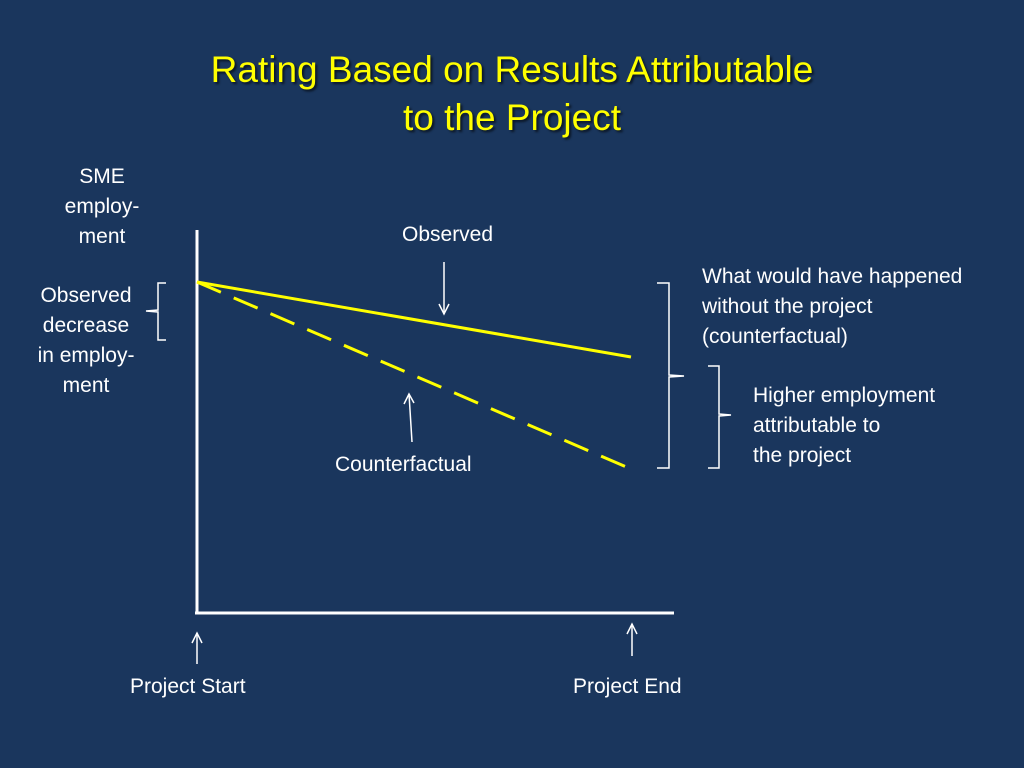 The width and height of the screenshot is (1024, 768). Describe the element at coordinates (409, 417) in the screenshot. I see `counterfactual-arrow` at that location.